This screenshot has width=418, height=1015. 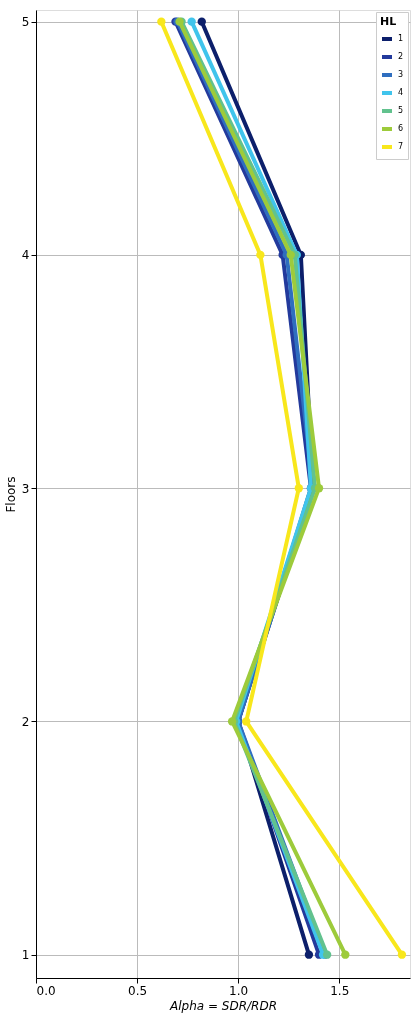 What do you see at coordinates (401, 38) in the screenshot?
I see `legend-label: 1` at bounding box center [401, 38].